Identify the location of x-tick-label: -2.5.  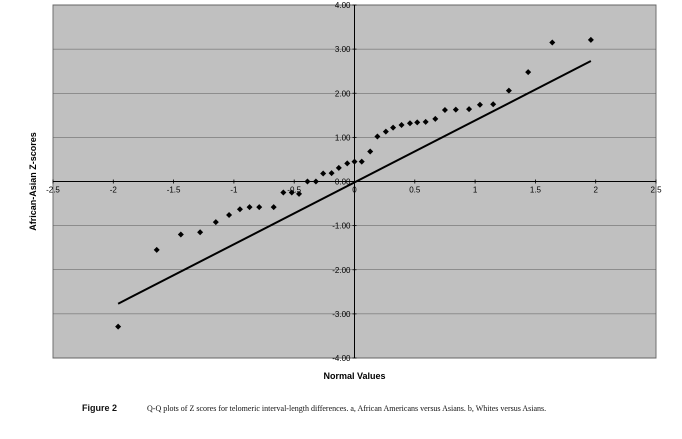
(53, 190).